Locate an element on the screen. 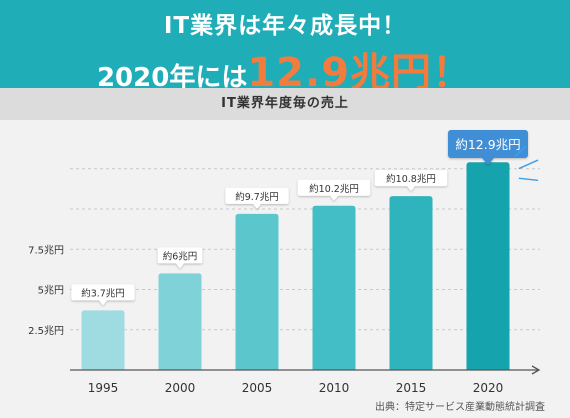 The image size is (570, 418). bar-2010 is located at coordinates (334, 287).